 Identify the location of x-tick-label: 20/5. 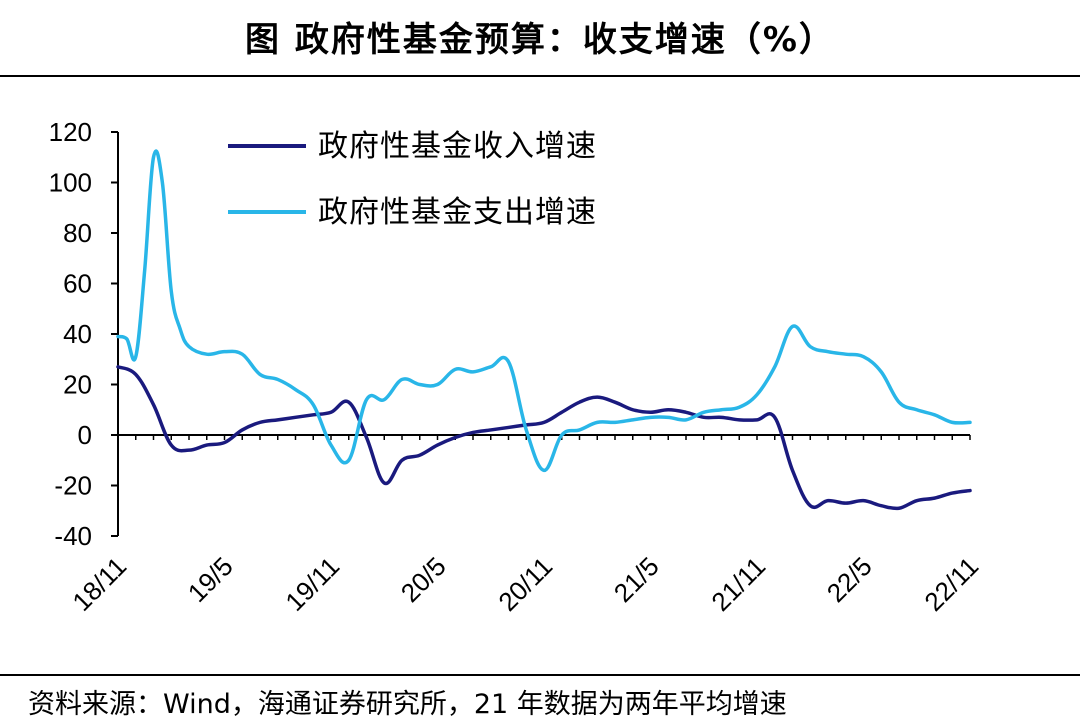
(423, 579).